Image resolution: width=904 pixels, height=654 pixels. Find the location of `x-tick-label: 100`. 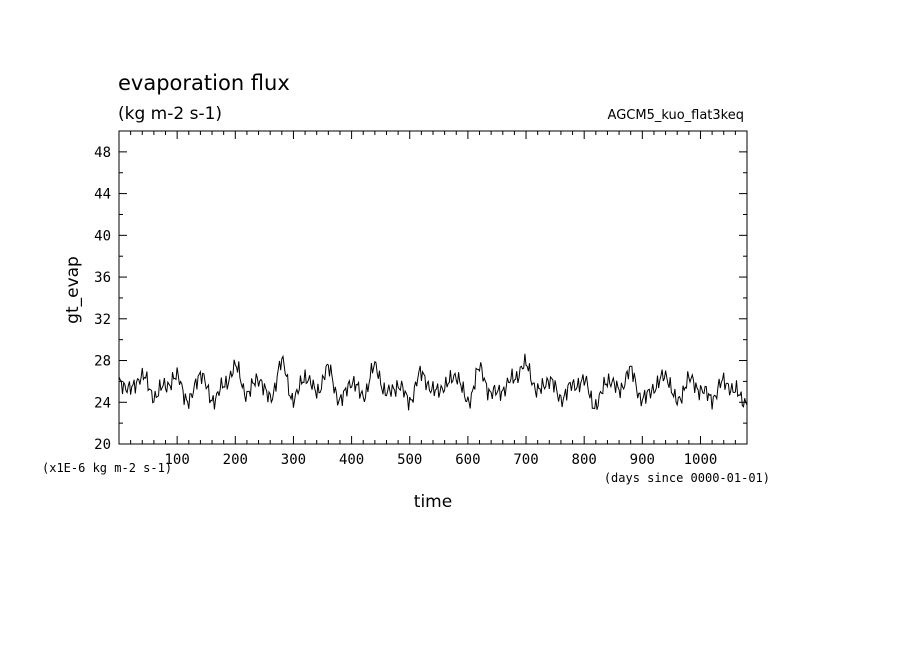

x-tick-label: 100 is located at coordinates (176, 460).